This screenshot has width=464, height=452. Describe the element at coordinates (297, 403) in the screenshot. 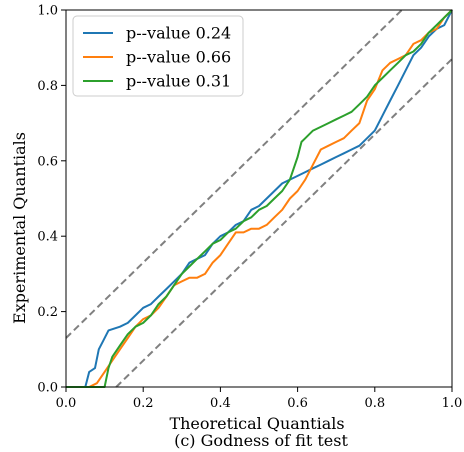

I see `x-tick-label: 0.6` at that location.